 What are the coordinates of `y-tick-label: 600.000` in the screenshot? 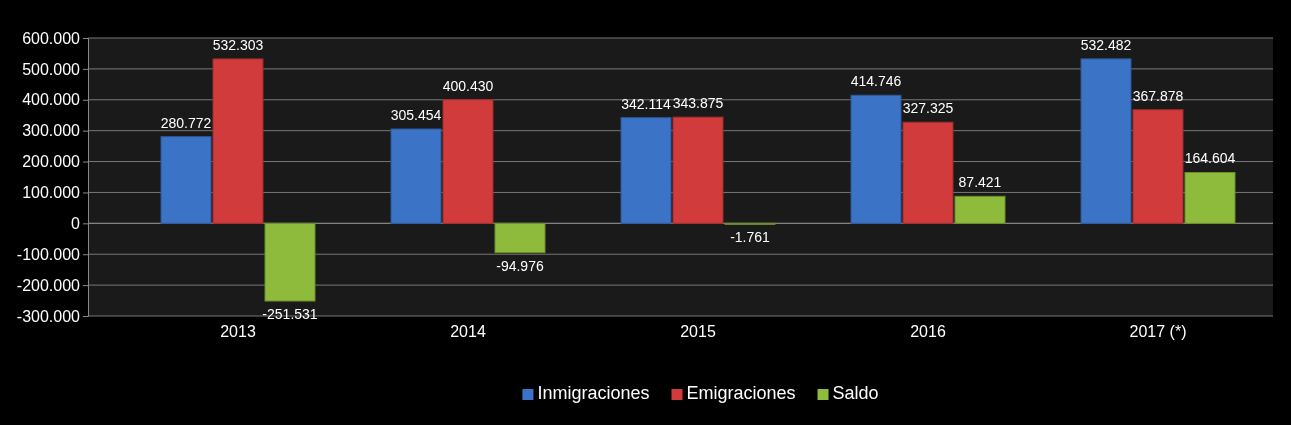 It's located at (51, 38).